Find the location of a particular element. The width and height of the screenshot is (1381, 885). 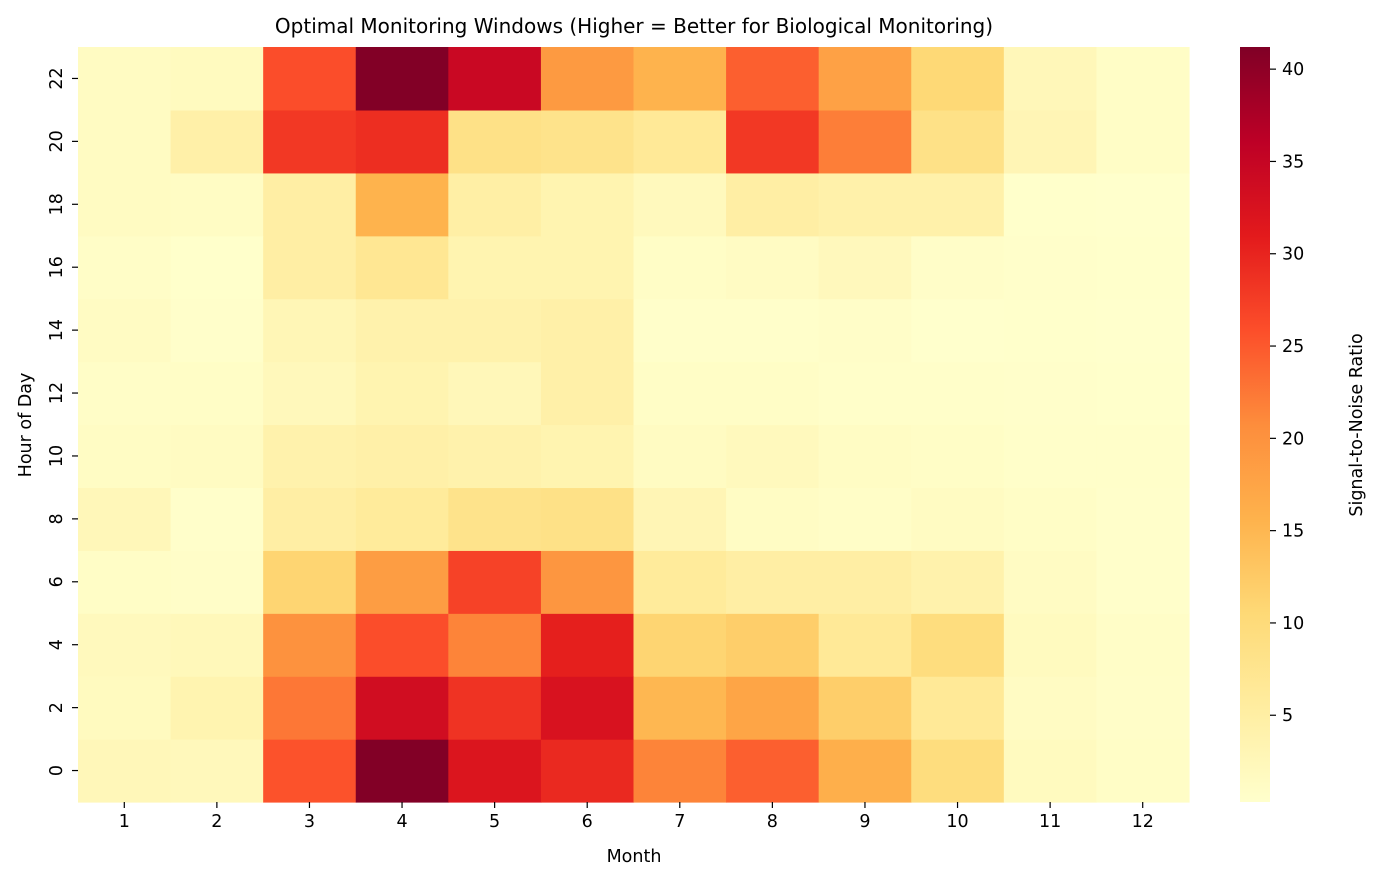

colorbar-tick-label: 30 is located at coordinates (1293, 255).